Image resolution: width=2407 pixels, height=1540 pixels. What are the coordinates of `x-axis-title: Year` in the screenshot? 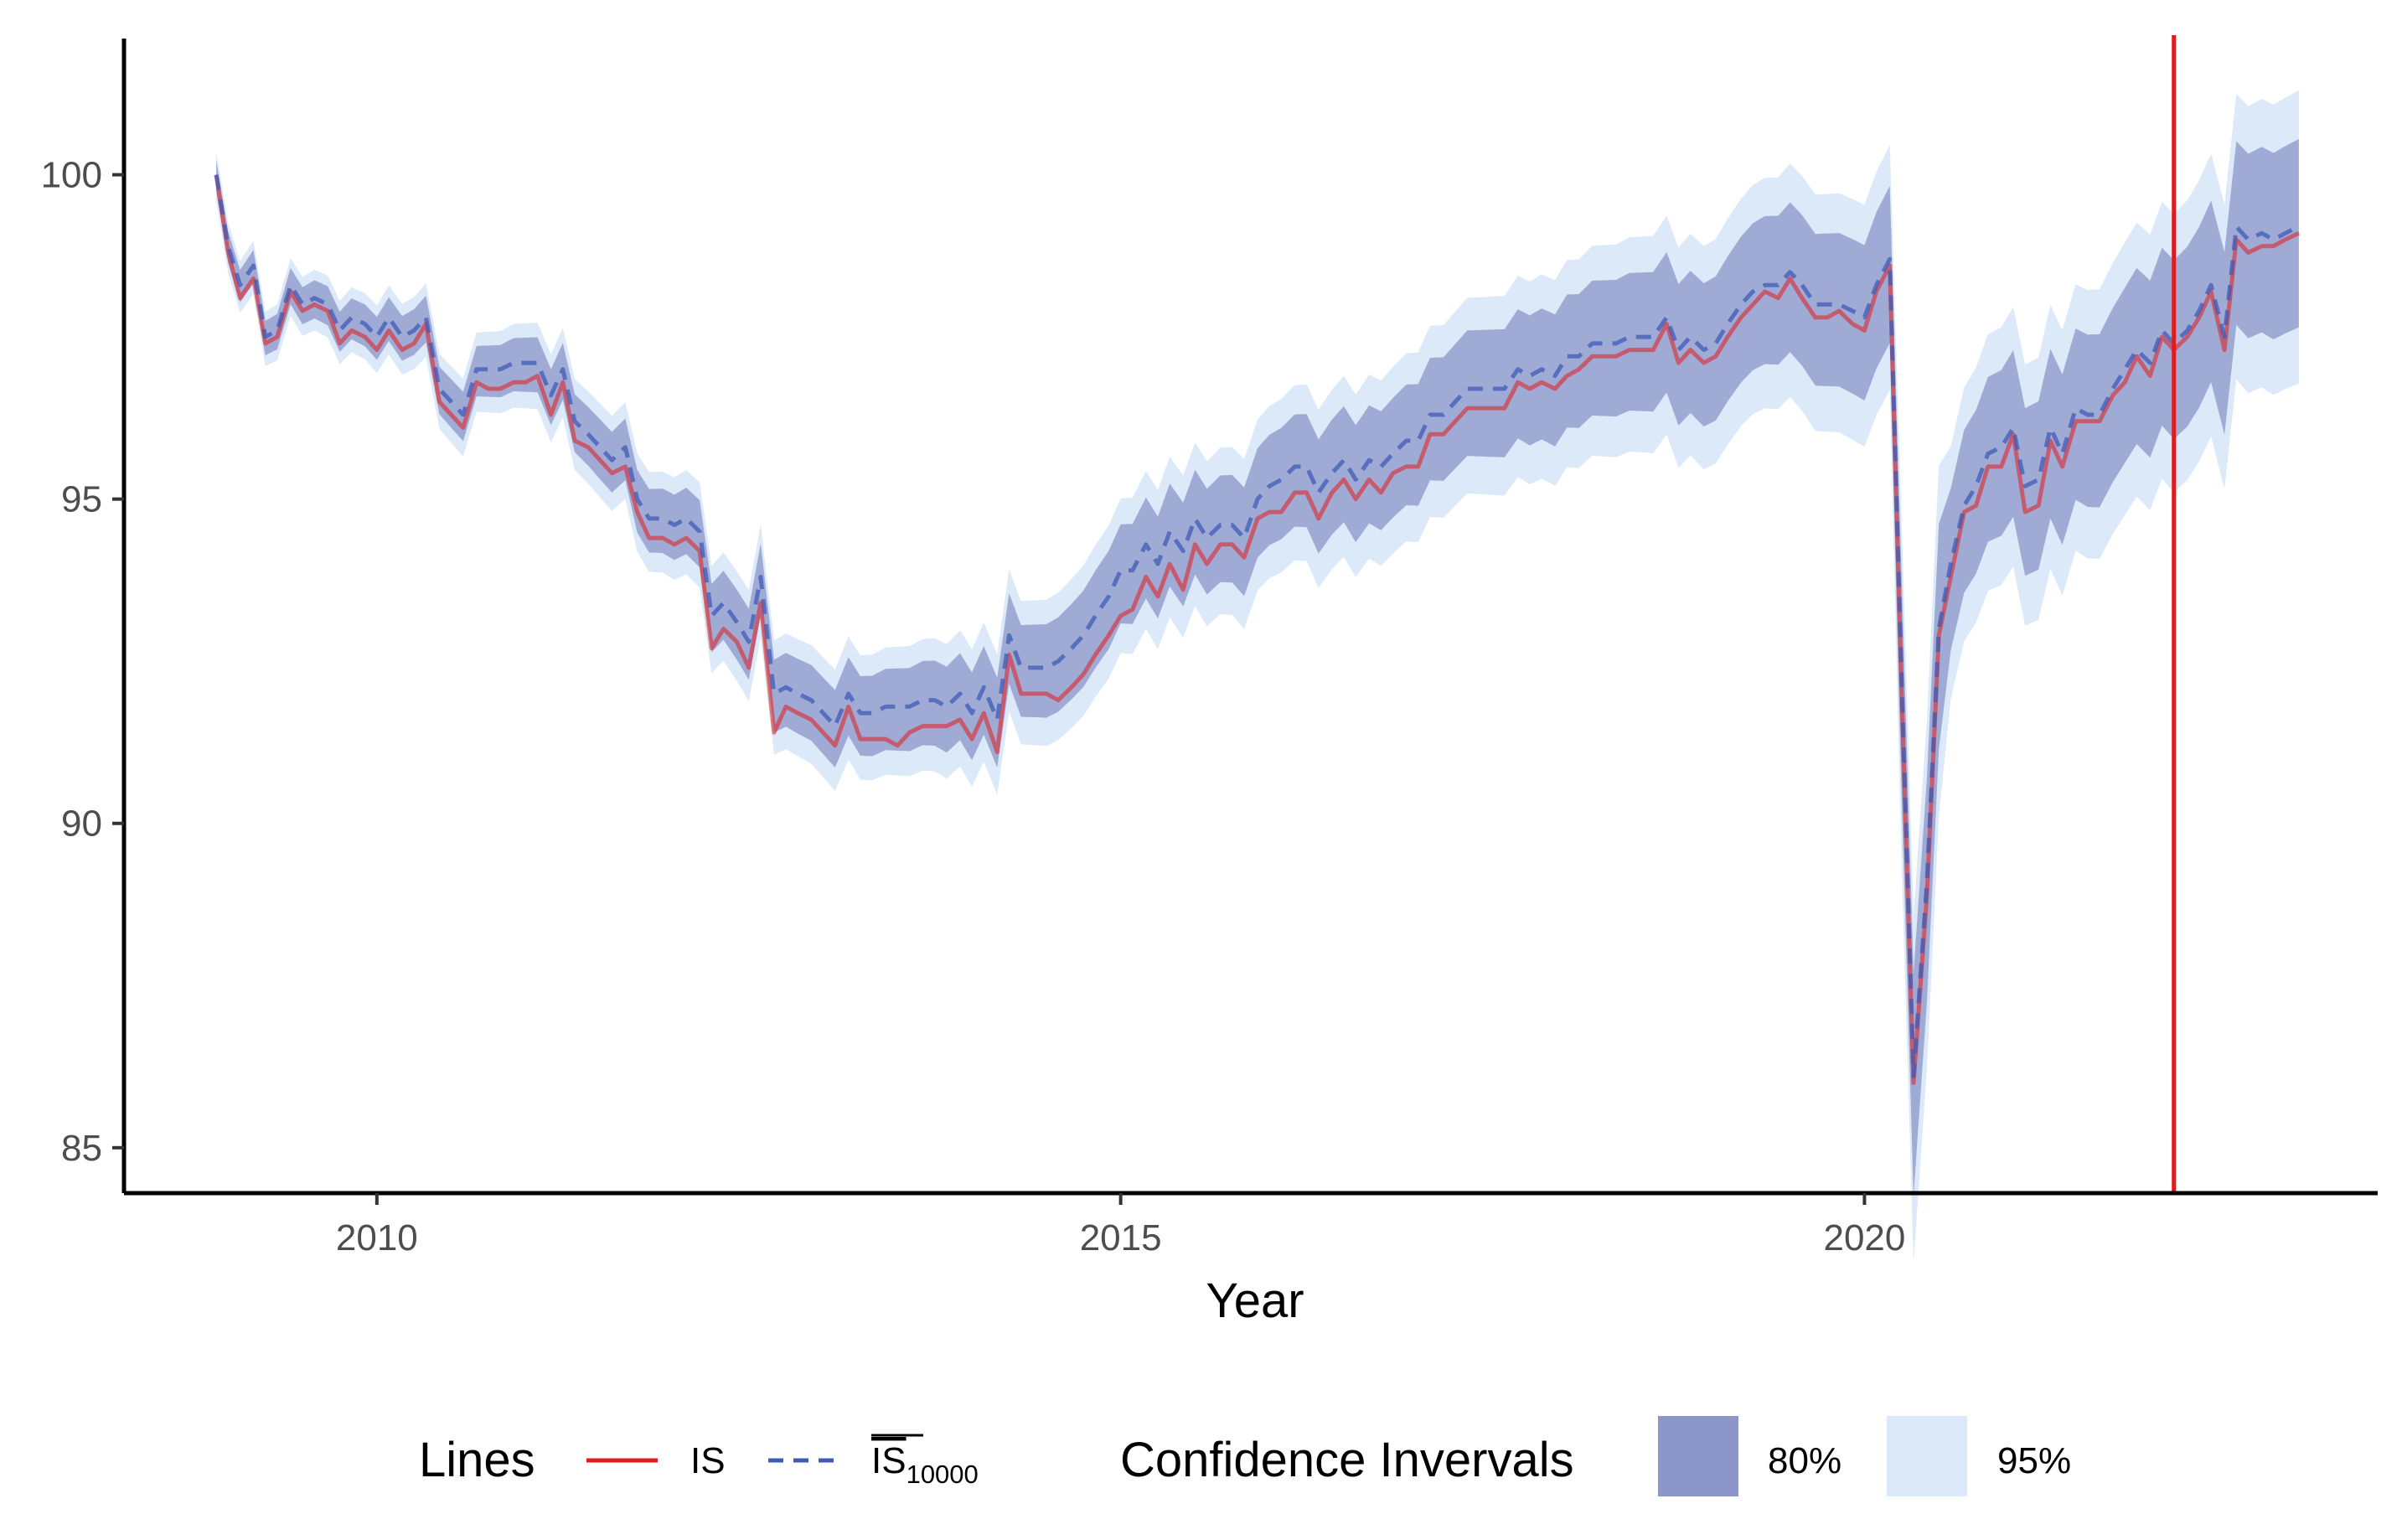 It's located at (1255, 1301).